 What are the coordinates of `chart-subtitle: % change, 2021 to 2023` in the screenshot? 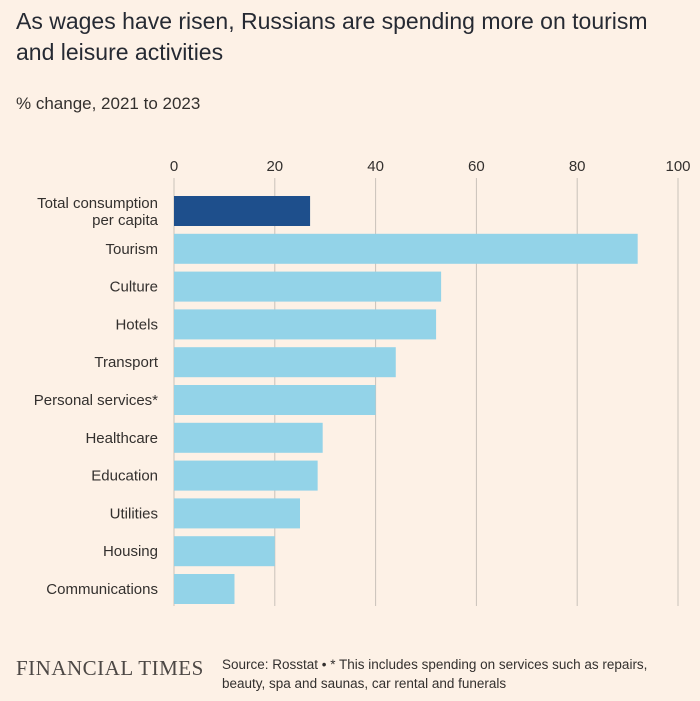 It's located at (108, 103).